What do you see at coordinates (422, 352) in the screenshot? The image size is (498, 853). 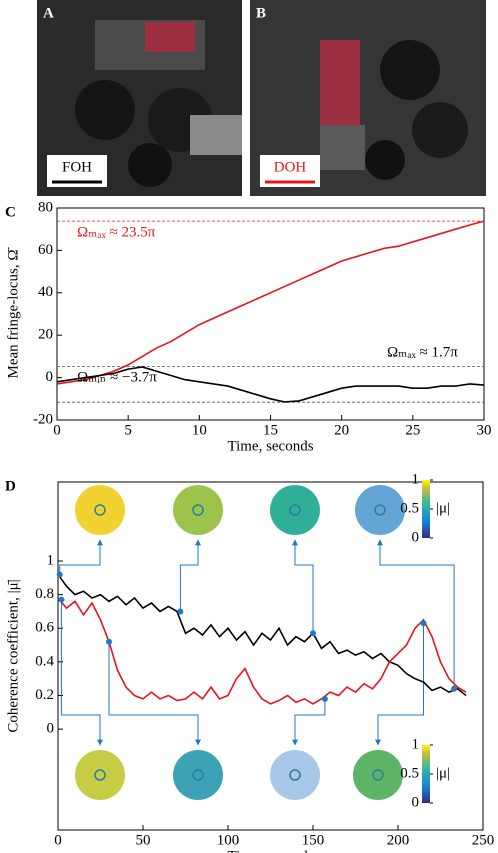 I see `annotation: Ωₘₐₓ ≈ 1.7π` at bounding box center [422, 352].